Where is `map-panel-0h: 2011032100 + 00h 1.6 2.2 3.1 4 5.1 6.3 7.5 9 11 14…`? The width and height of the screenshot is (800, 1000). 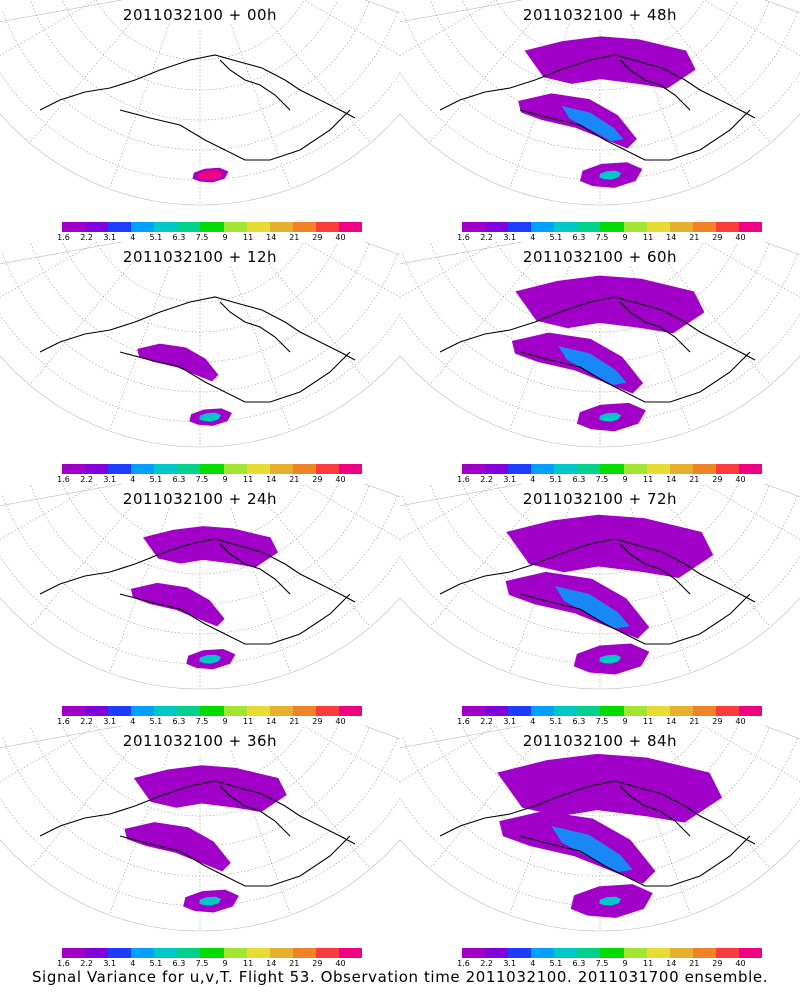 map-panel-0h: 2011032100 + 00h 1.6 2.2 3.1 4 5.1 6.3 7.5 9 11 14… is located at coordinates (200, 121).